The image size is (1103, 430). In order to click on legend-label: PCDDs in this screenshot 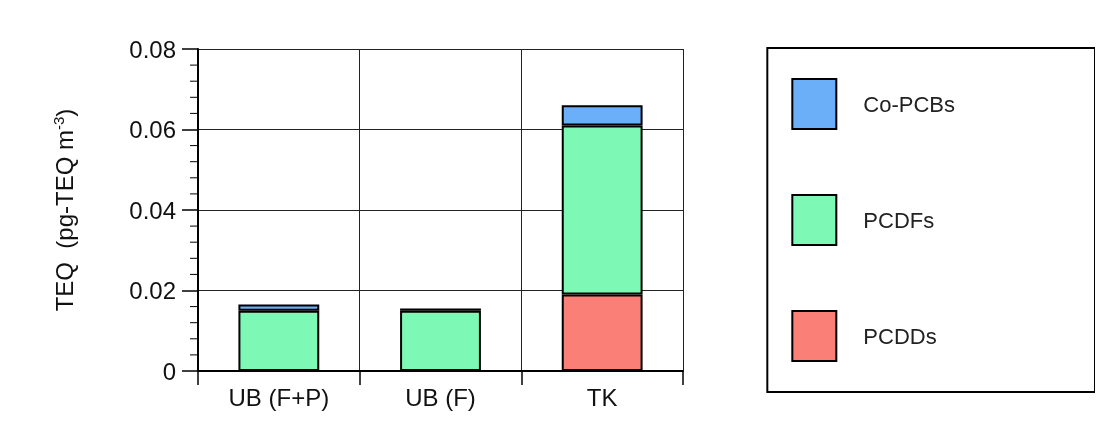, I will do `click(900, 336)`.